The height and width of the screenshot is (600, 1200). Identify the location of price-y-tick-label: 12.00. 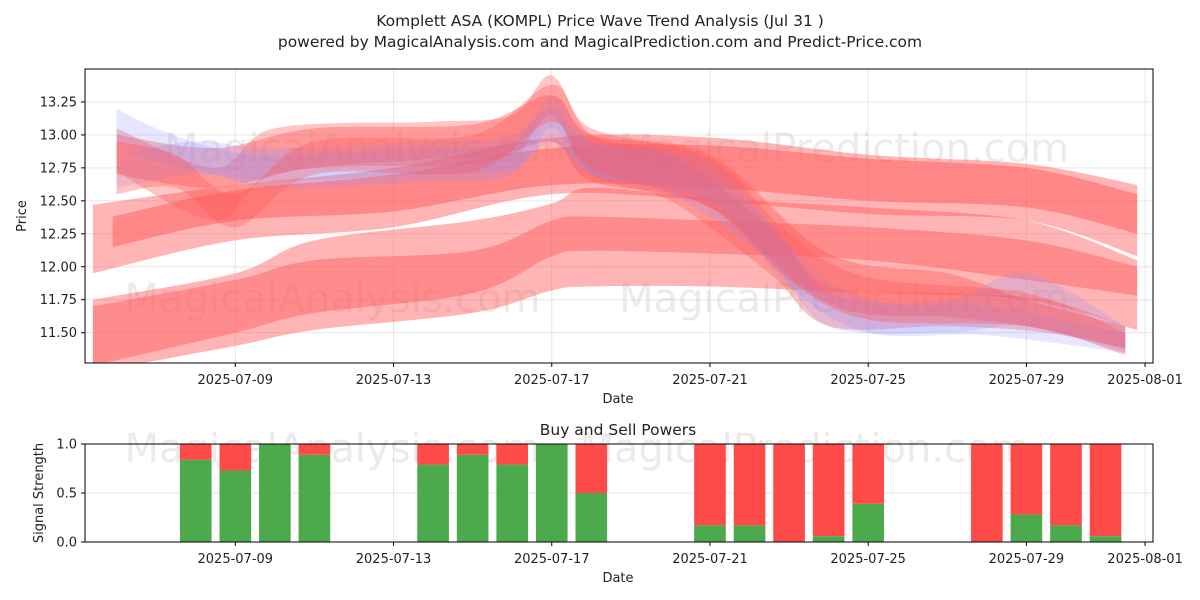
(58, 267).